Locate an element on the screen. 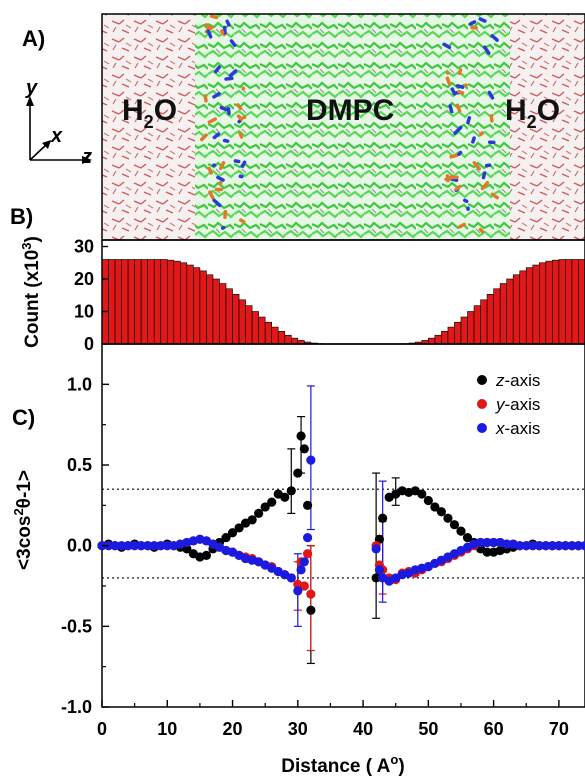 This screenshot has width=585, height=780. scatter-x-tick-label: 10 is located at coordinates (167, 729).